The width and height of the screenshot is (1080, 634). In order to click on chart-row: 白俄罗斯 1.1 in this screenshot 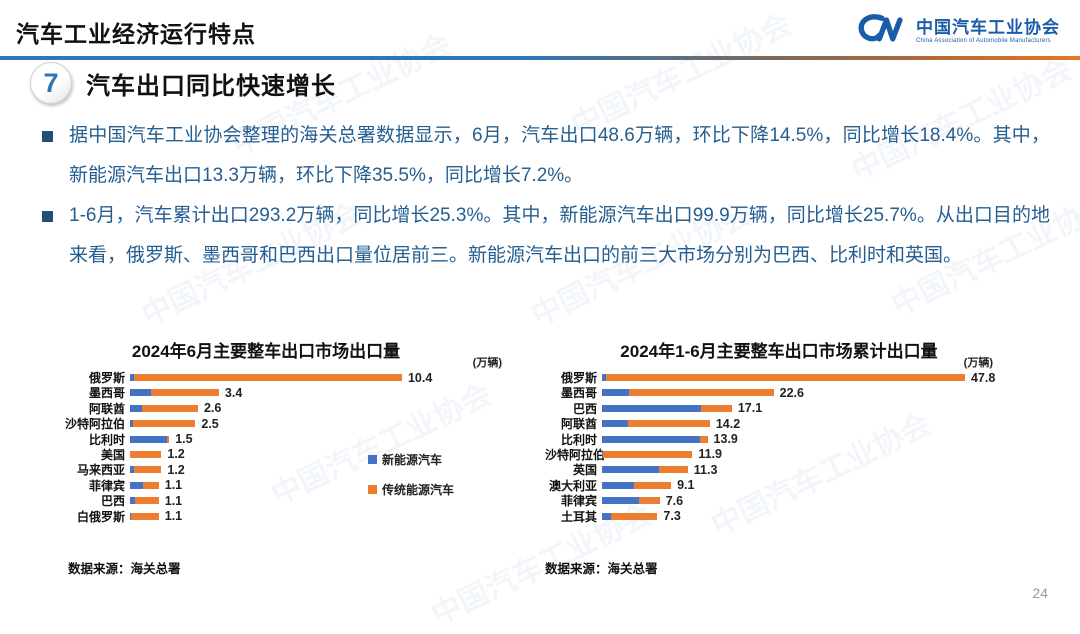, I will do `click(266, 516)`.